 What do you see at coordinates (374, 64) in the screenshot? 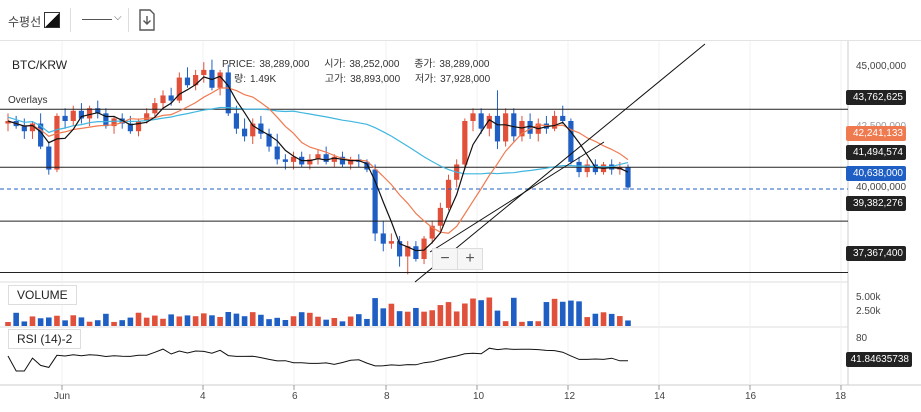
I see `ohlc-open: 38,252,000` at bounding box center [374, 64].